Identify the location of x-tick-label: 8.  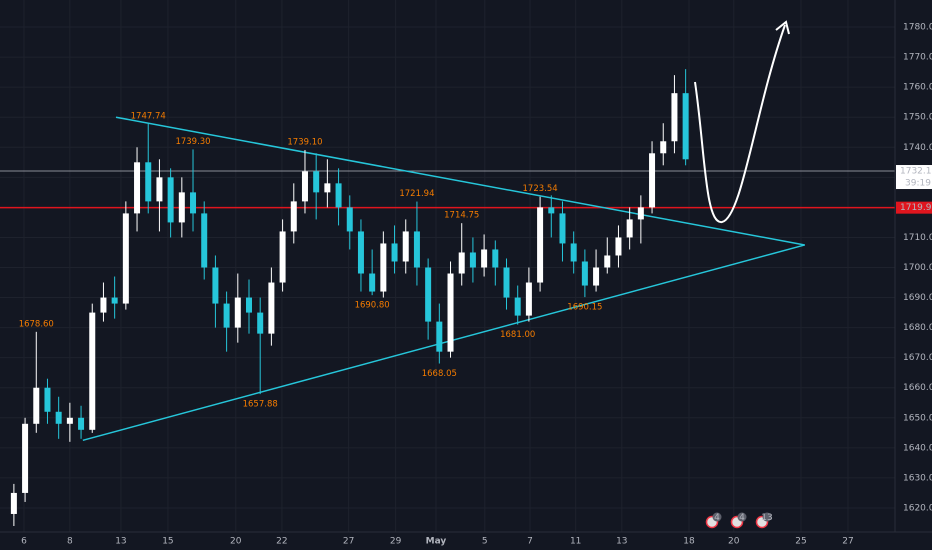
(70, 542).